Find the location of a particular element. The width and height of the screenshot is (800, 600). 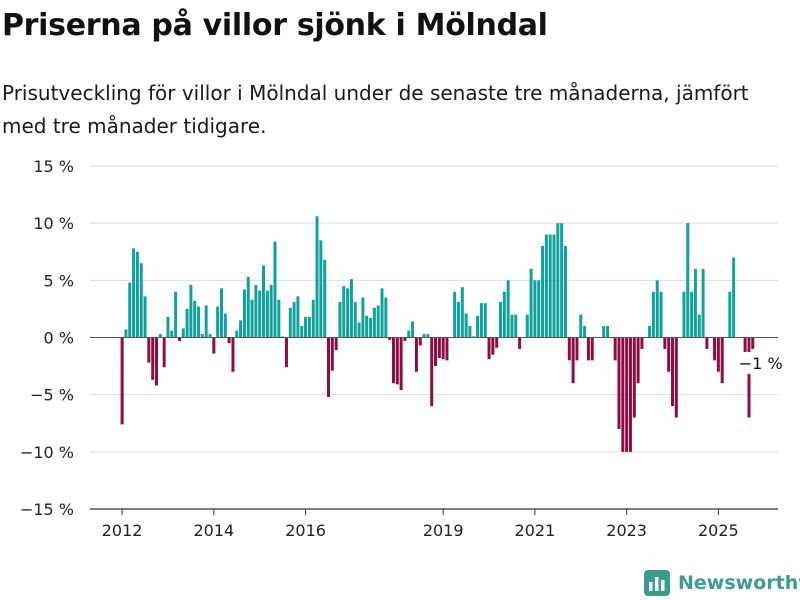

y-tick-label: 15 % is located at coordinates (53, 166).